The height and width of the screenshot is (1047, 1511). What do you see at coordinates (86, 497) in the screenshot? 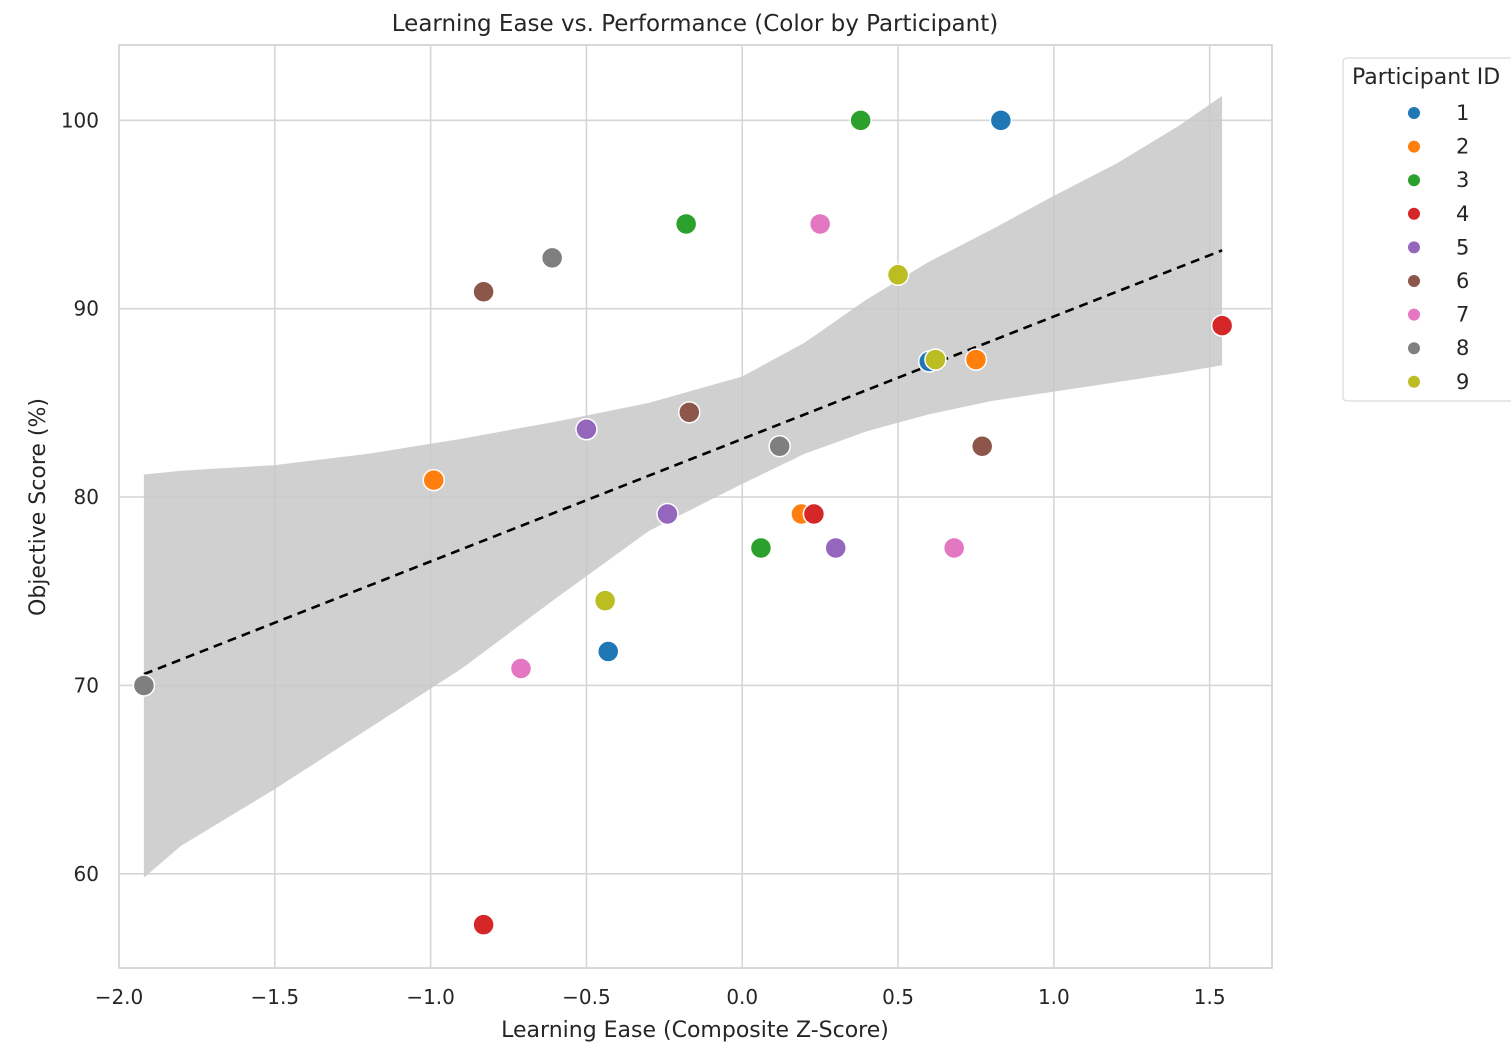
I see `y-tick-label: 80` at bounding box center [86, 497].